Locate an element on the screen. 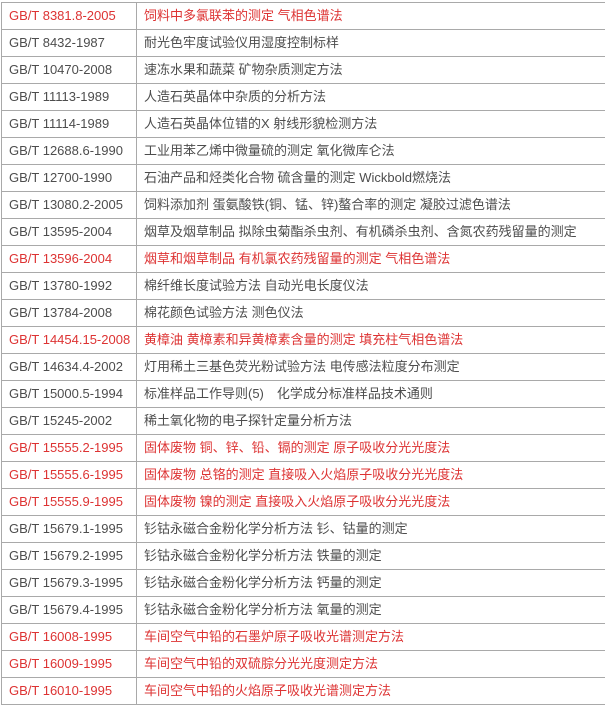 The image size is (605, 709). standard-title-link: 烟草及烟草制品 拟除虫菊酯杀虫剂、有机磷杀虫剂、含氮农药残留量的测定 is located at coordinates (371, 232).